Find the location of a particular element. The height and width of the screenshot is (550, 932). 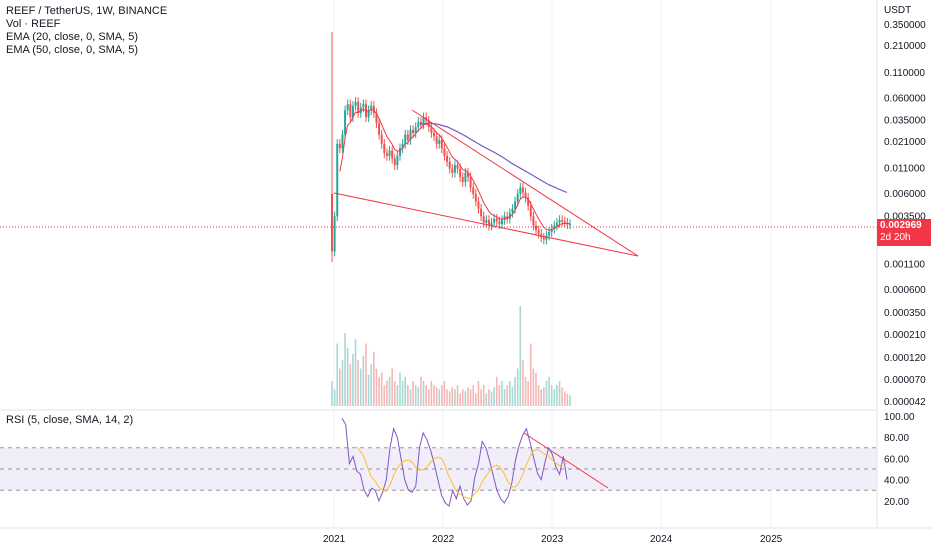

legend-ema20: EMA (20, close, 0, SMA, 5) is located at coordinates (72, 37).